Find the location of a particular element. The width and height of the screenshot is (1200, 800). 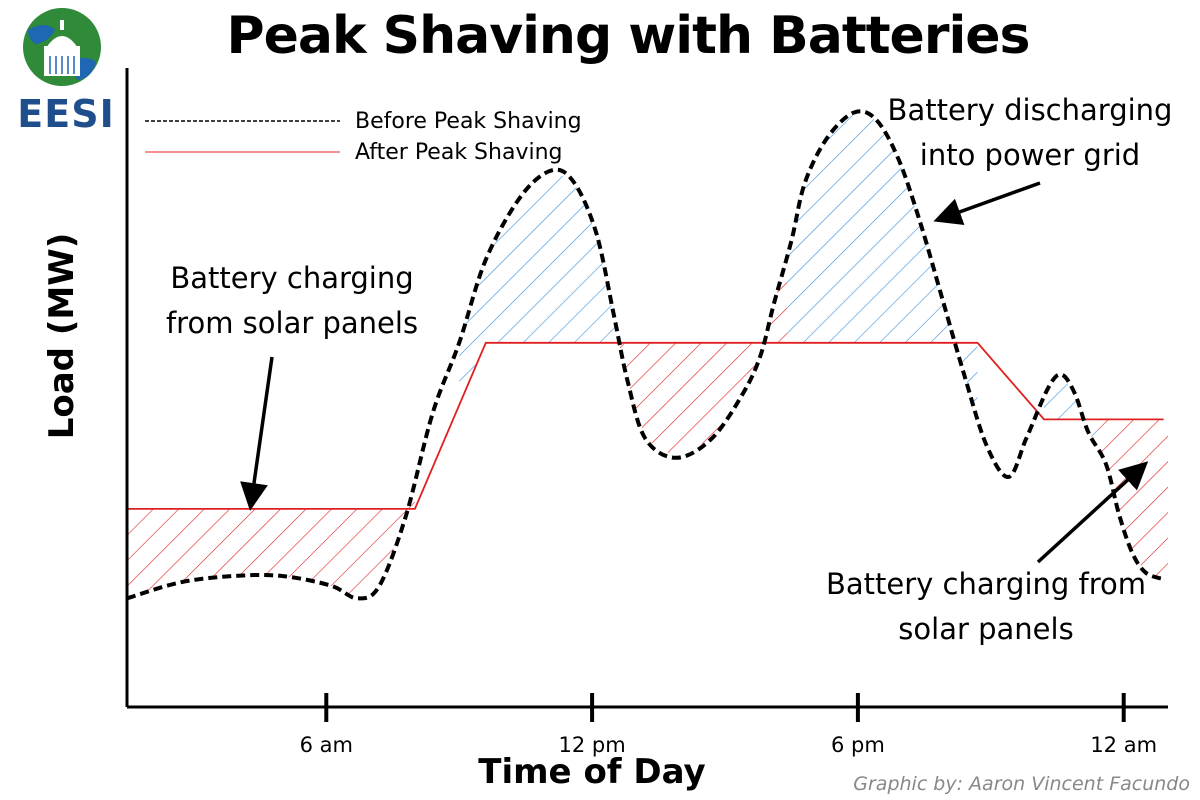

logo-text: EESI is located at coordinates (66, 114).